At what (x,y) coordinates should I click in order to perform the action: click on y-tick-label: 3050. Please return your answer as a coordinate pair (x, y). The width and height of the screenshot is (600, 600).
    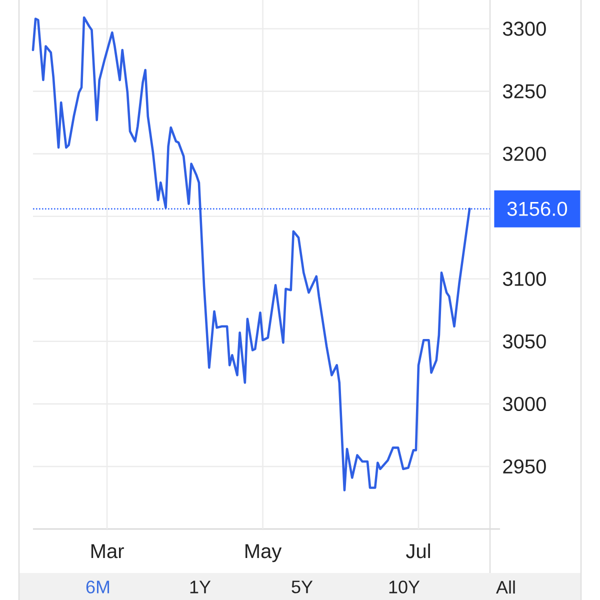
    Looking at the image, I should click on (524, 341).